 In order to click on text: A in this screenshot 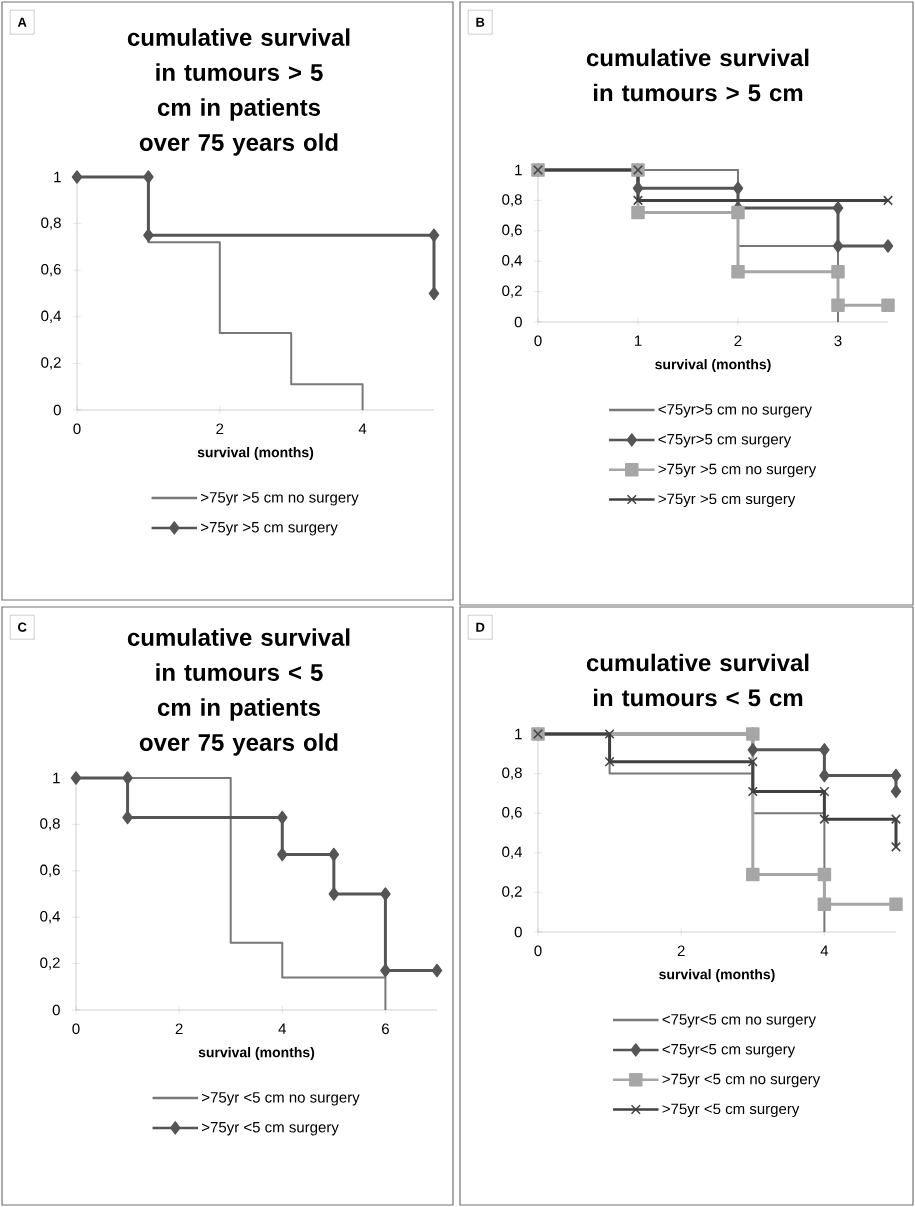, I will do `click(22, 22)`.